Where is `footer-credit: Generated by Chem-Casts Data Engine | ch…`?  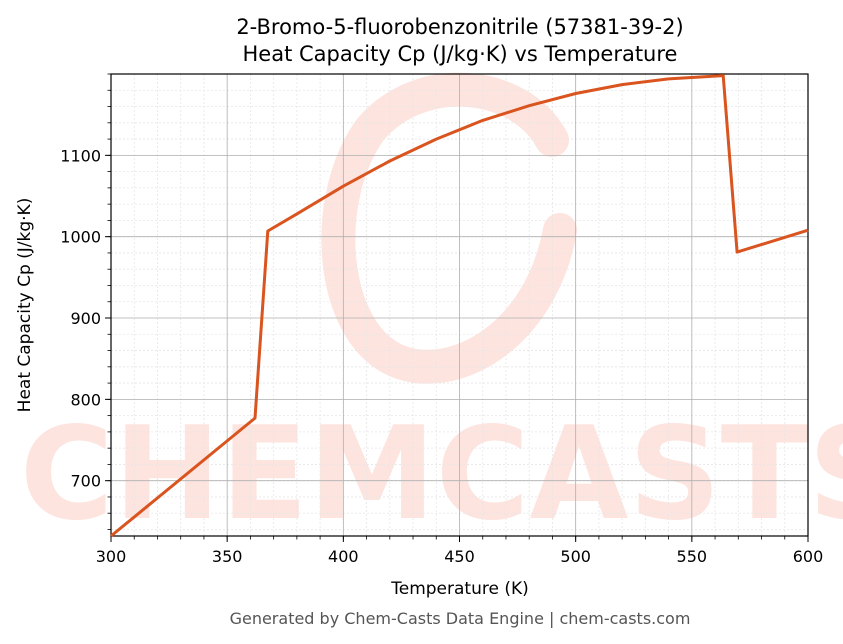 footer-credit: Generated by Chem-Casts Data Engine | ch… is located at coordinates (460, 618).